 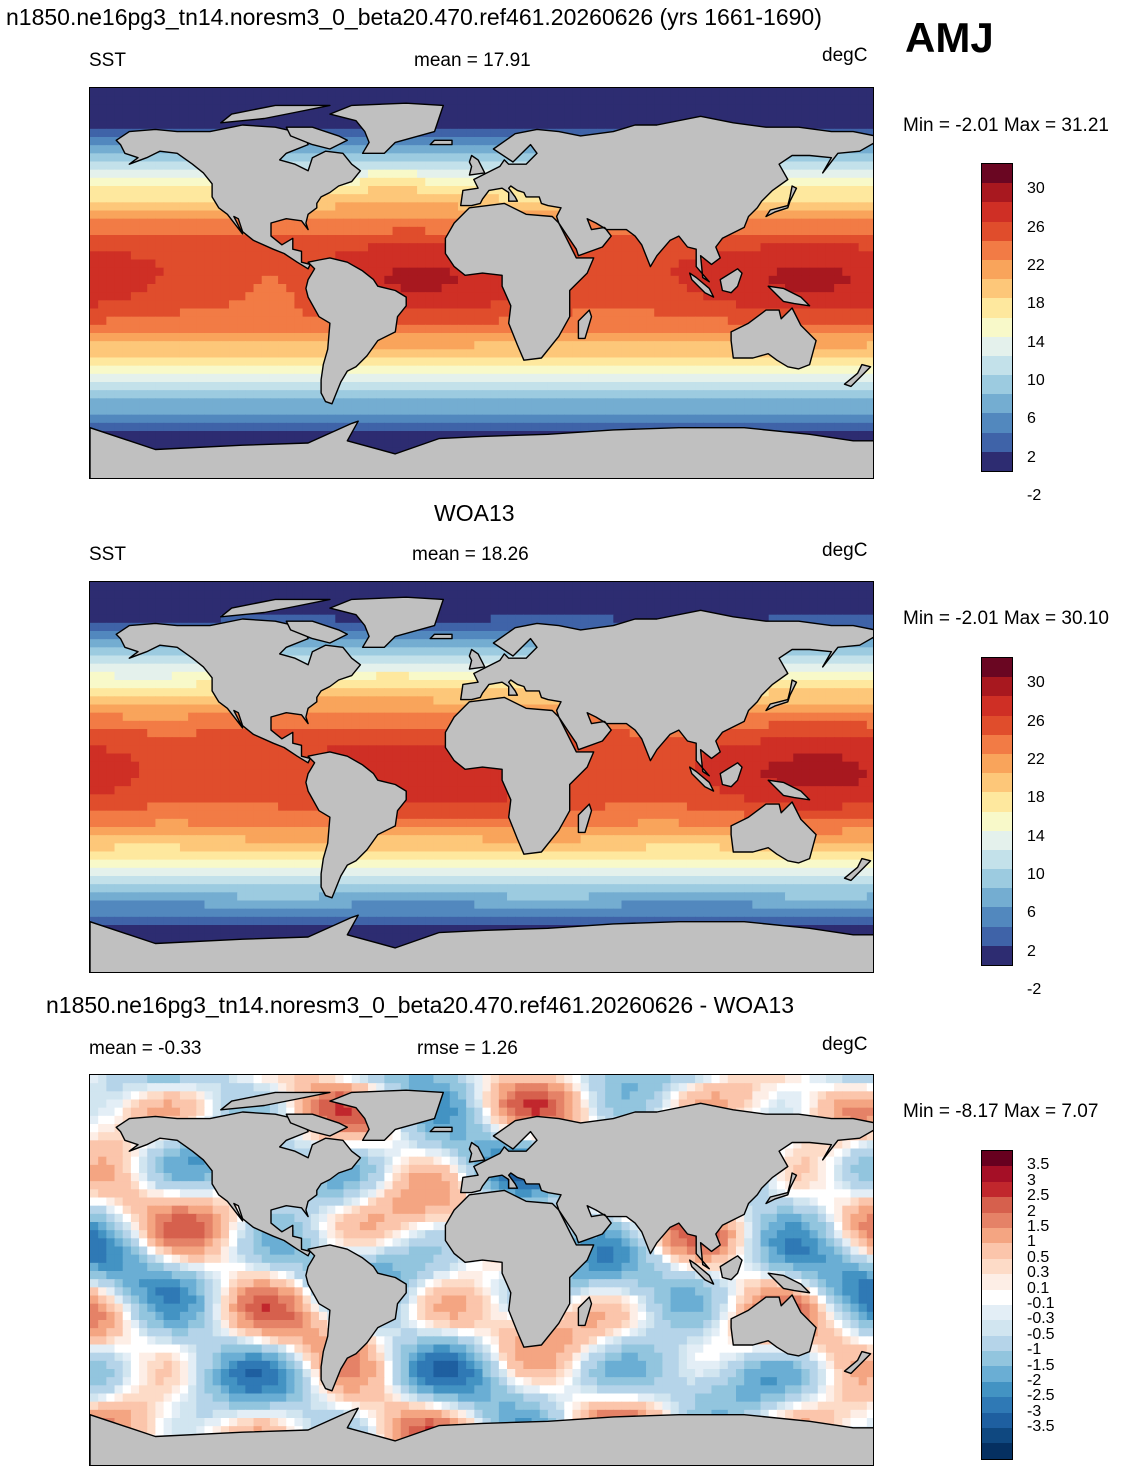 I want to click on colorbar-tick-label: 2.5, so click(x=1038, y=1196).